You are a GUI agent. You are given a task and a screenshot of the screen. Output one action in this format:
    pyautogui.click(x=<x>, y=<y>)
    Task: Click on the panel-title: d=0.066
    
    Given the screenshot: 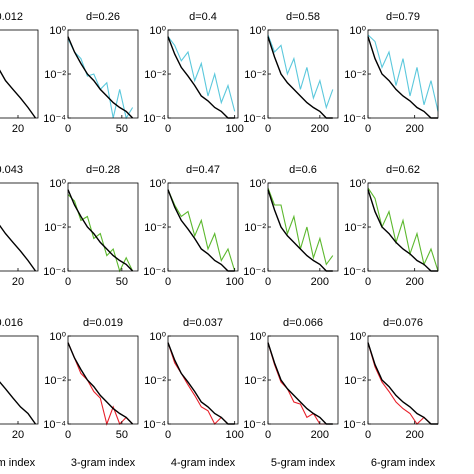 What is the action you would take?
    pyautogui.click(x=303, y=323)
    